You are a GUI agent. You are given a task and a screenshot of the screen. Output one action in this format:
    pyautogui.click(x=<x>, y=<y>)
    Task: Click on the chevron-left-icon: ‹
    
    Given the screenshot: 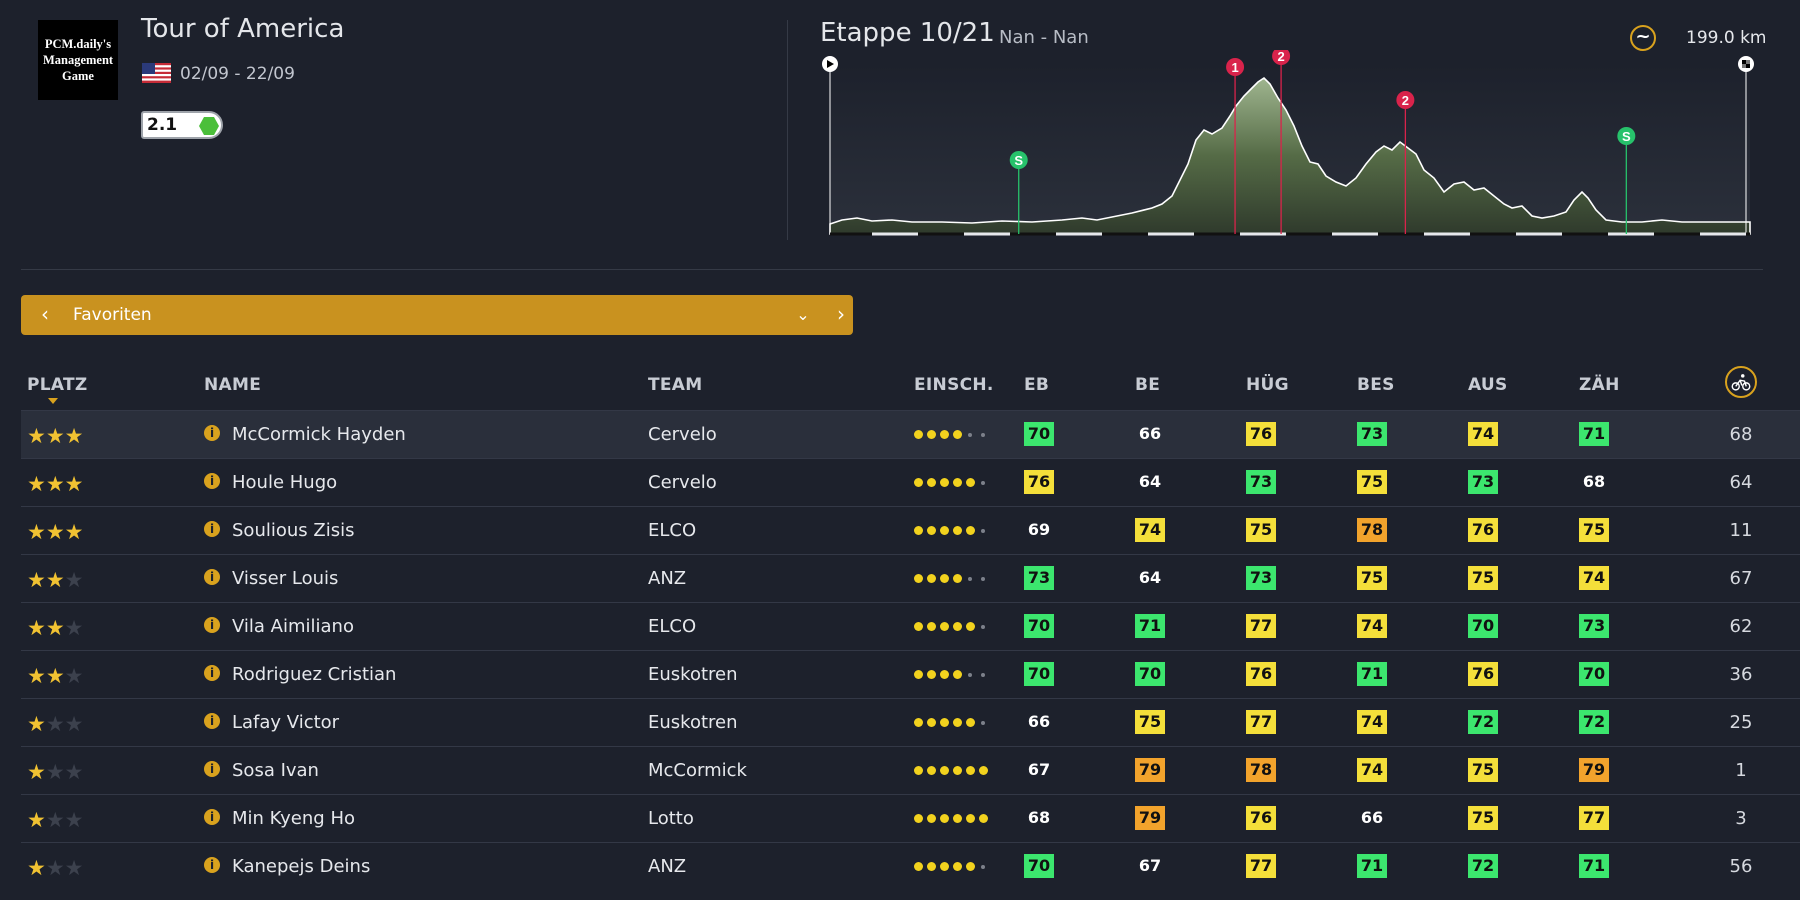 What is the action you would take?
    pyautogui.click(x=45, y=314)
    